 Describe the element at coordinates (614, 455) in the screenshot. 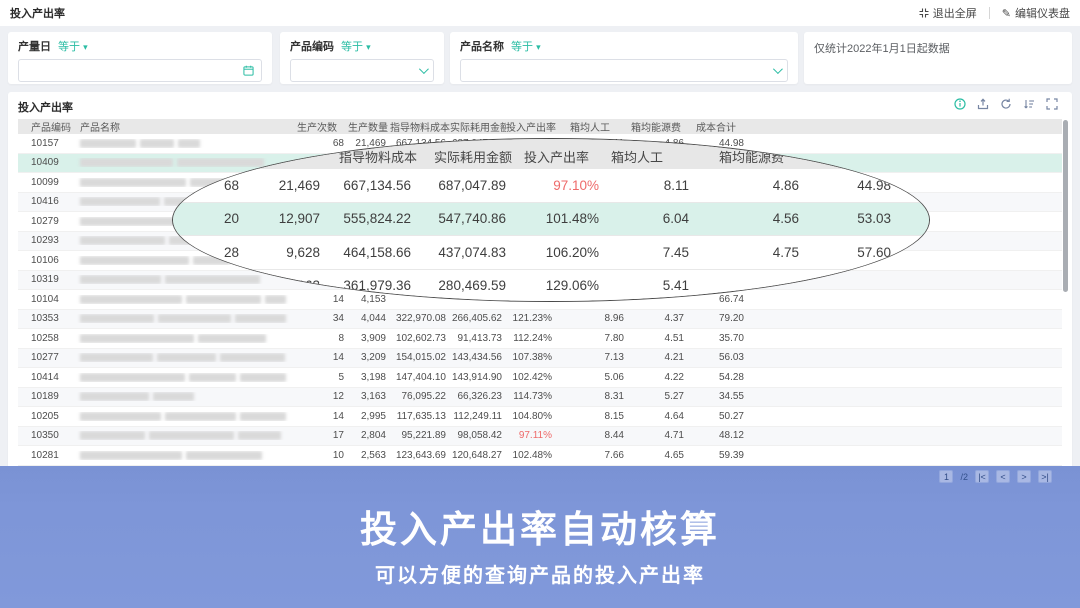

I see `value-cell: 7.66` at that location.